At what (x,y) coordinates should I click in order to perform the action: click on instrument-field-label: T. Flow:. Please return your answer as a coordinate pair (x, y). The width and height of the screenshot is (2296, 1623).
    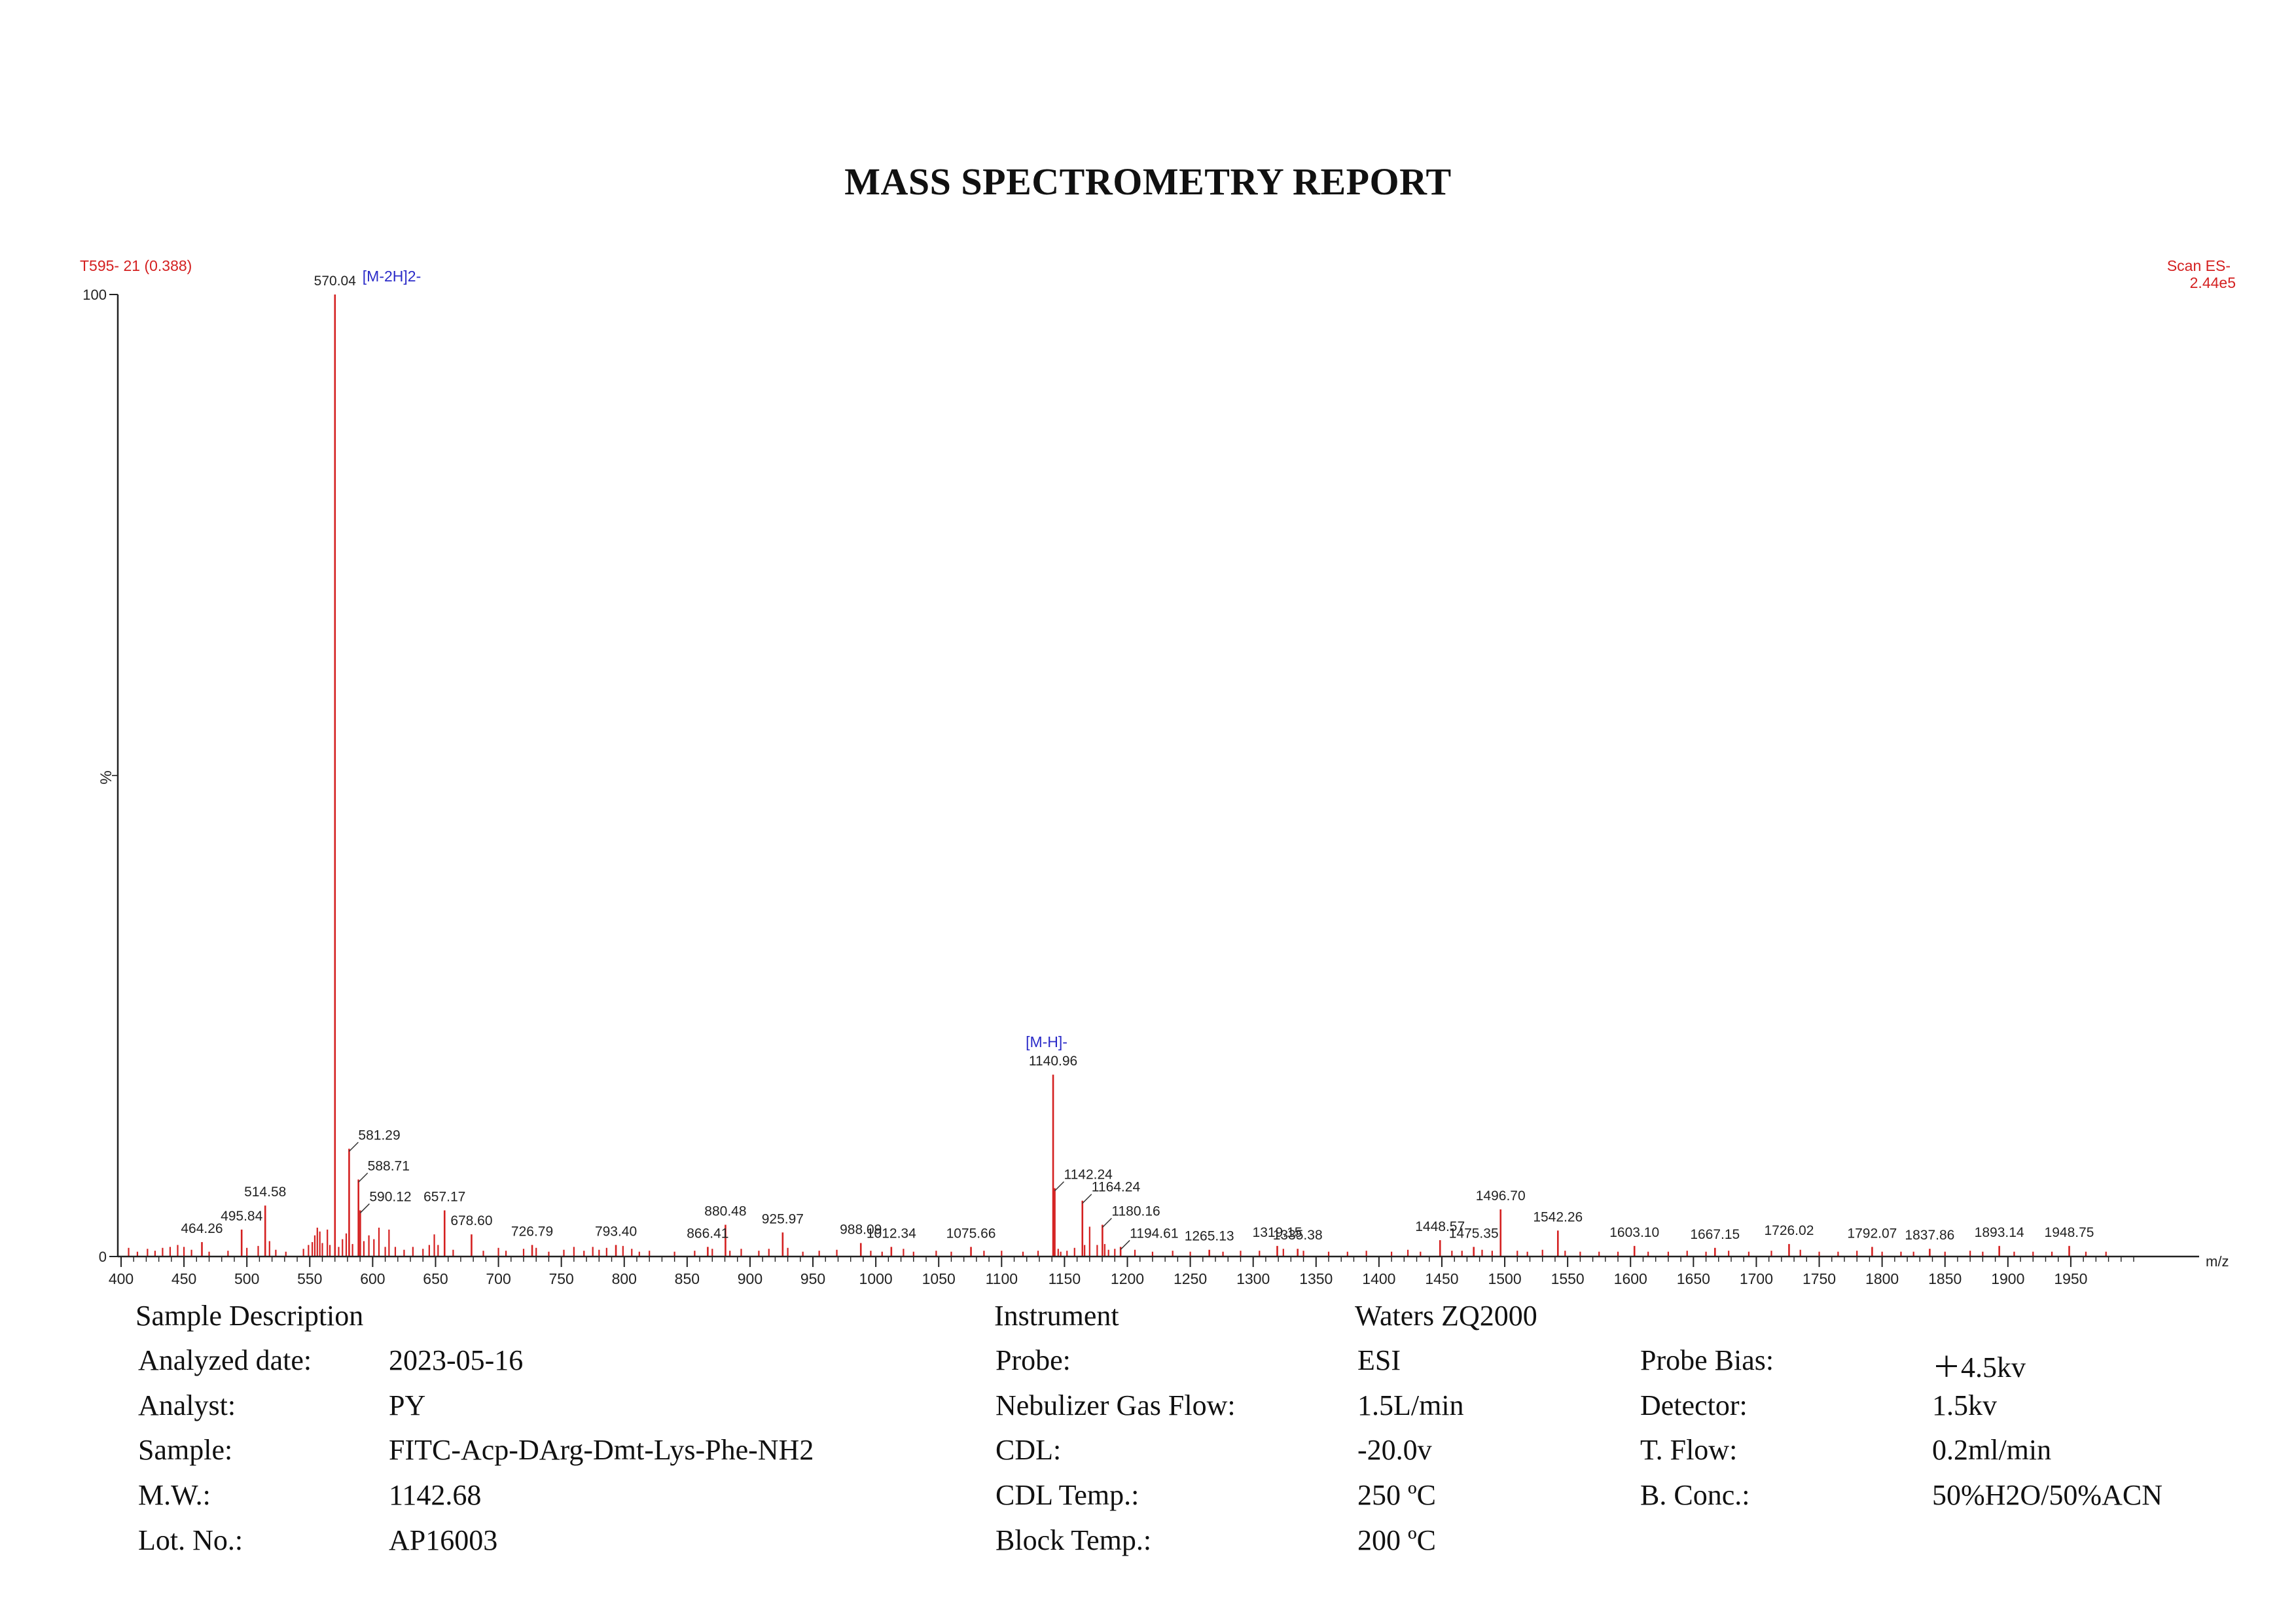
    Looking at the image, I should click on (1689, 1450).